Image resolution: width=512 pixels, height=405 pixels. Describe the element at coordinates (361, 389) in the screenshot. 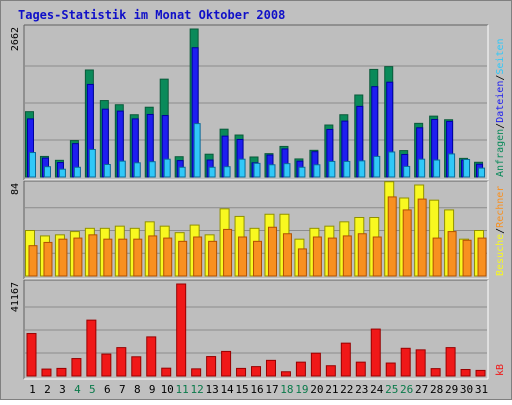

I see `x-day-label: 23` at that location.